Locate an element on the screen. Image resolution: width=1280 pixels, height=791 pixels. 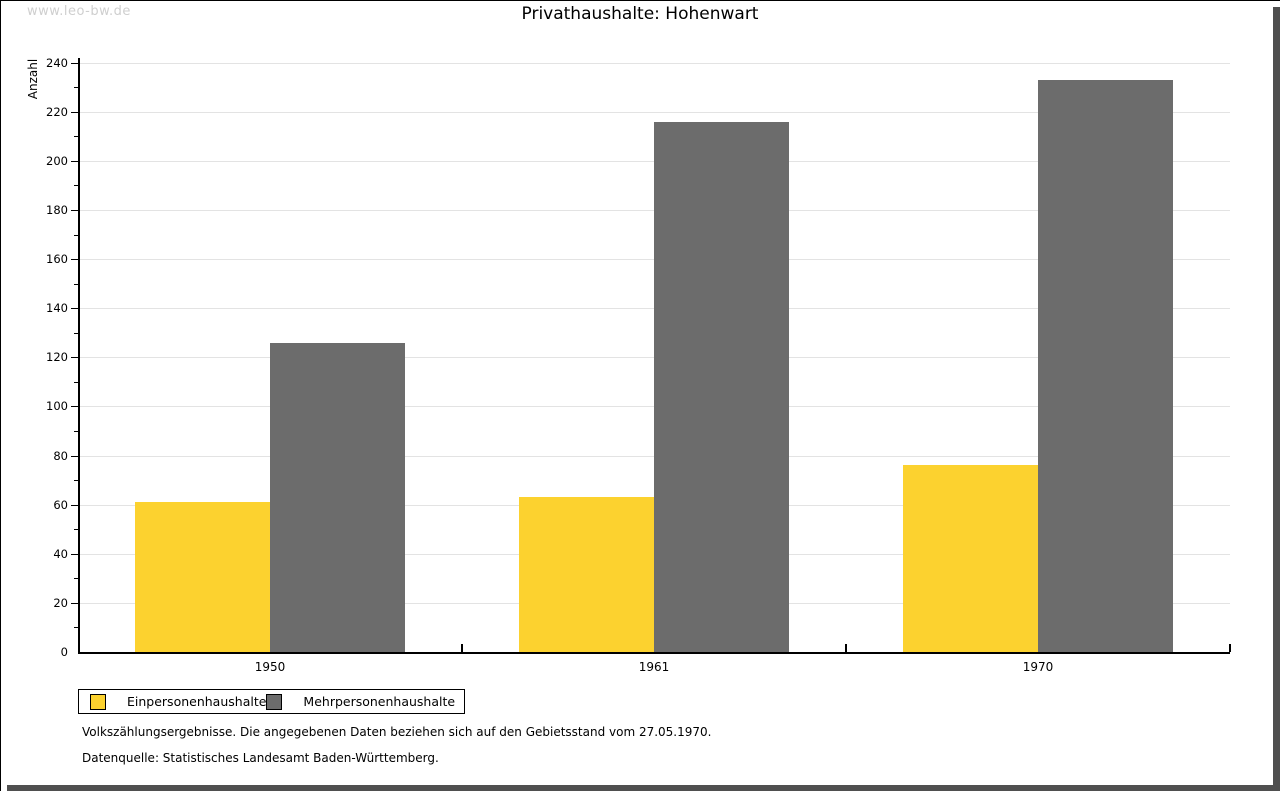
legend-swatch-gray is located at coordinates (274, 701).